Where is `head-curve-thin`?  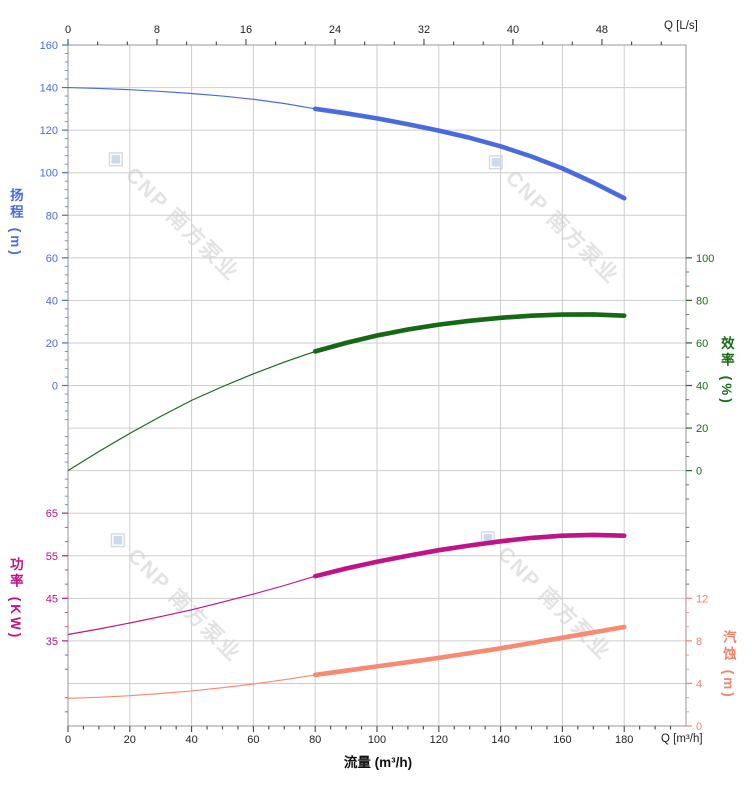
head-curve-thin is located at coordinates (191, 98).